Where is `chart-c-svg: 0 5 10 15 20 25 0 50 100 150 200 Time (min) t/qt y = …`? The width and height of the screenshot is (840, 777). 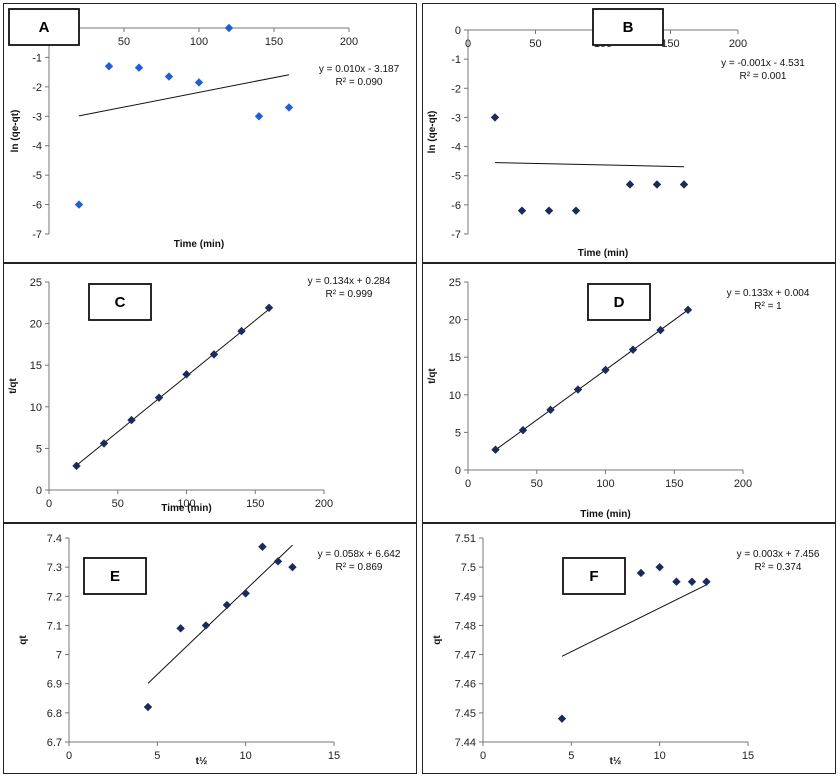 chart-c-svg: 0 5 10 15 20 25 0 50 100 150 200 Time (min) t/qt y = … is located at coordinates (199, 395).